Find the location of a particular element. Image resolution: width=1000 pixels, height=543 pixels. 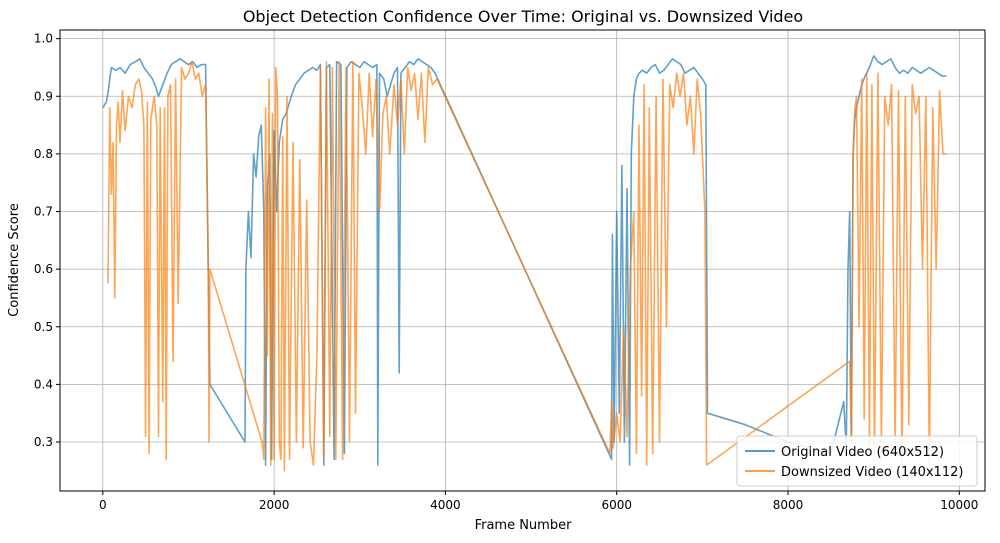

y-tick-label: 0.6 is located at coordinates (43, 269).